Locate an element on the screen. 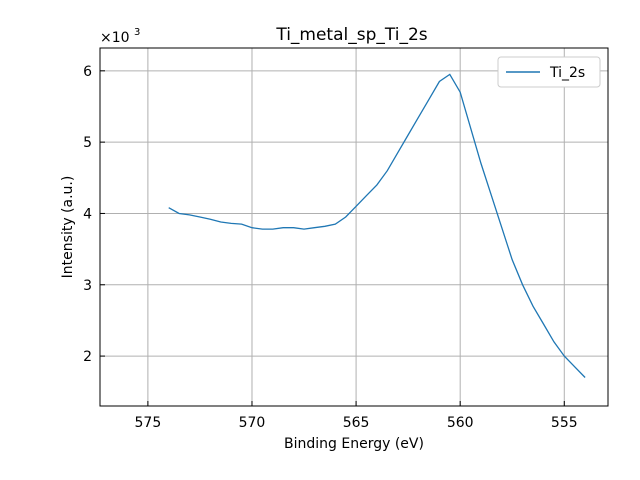  y-tick-label: 6 is located at coordinates (87, 72).